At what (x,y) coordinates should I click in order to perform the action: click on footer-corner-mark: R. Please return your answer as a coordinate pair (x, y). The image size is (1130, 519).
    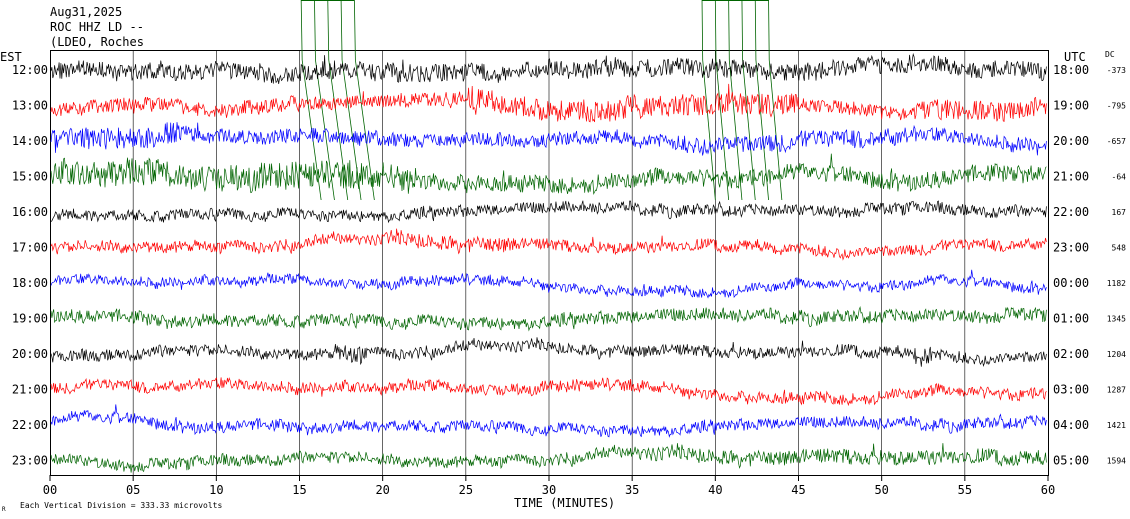
    Looking at the image, I should click on (4, 509).